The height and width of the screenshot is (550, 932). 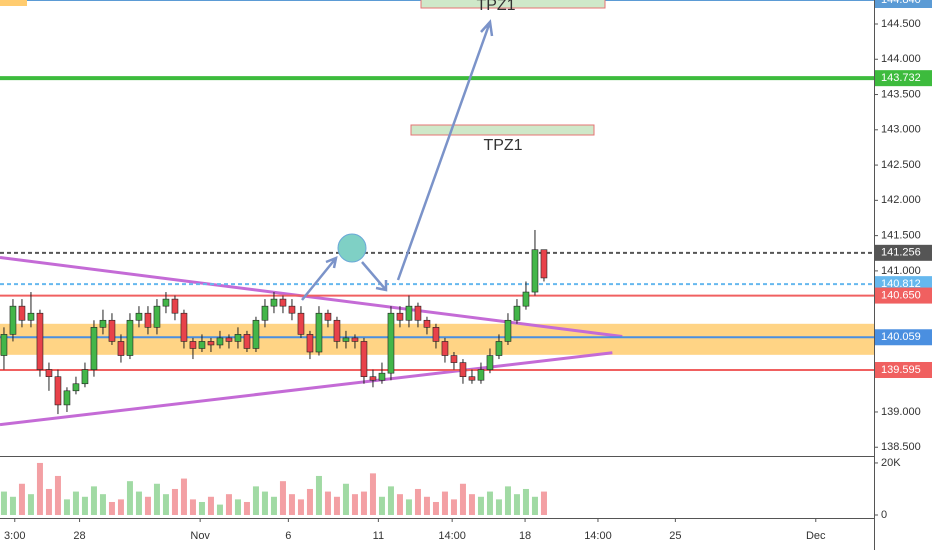 What do you see at coordinates (901, 165) in the screenshot?
I see `y-tick-label: 142.500` at bounding box center [901, 165].